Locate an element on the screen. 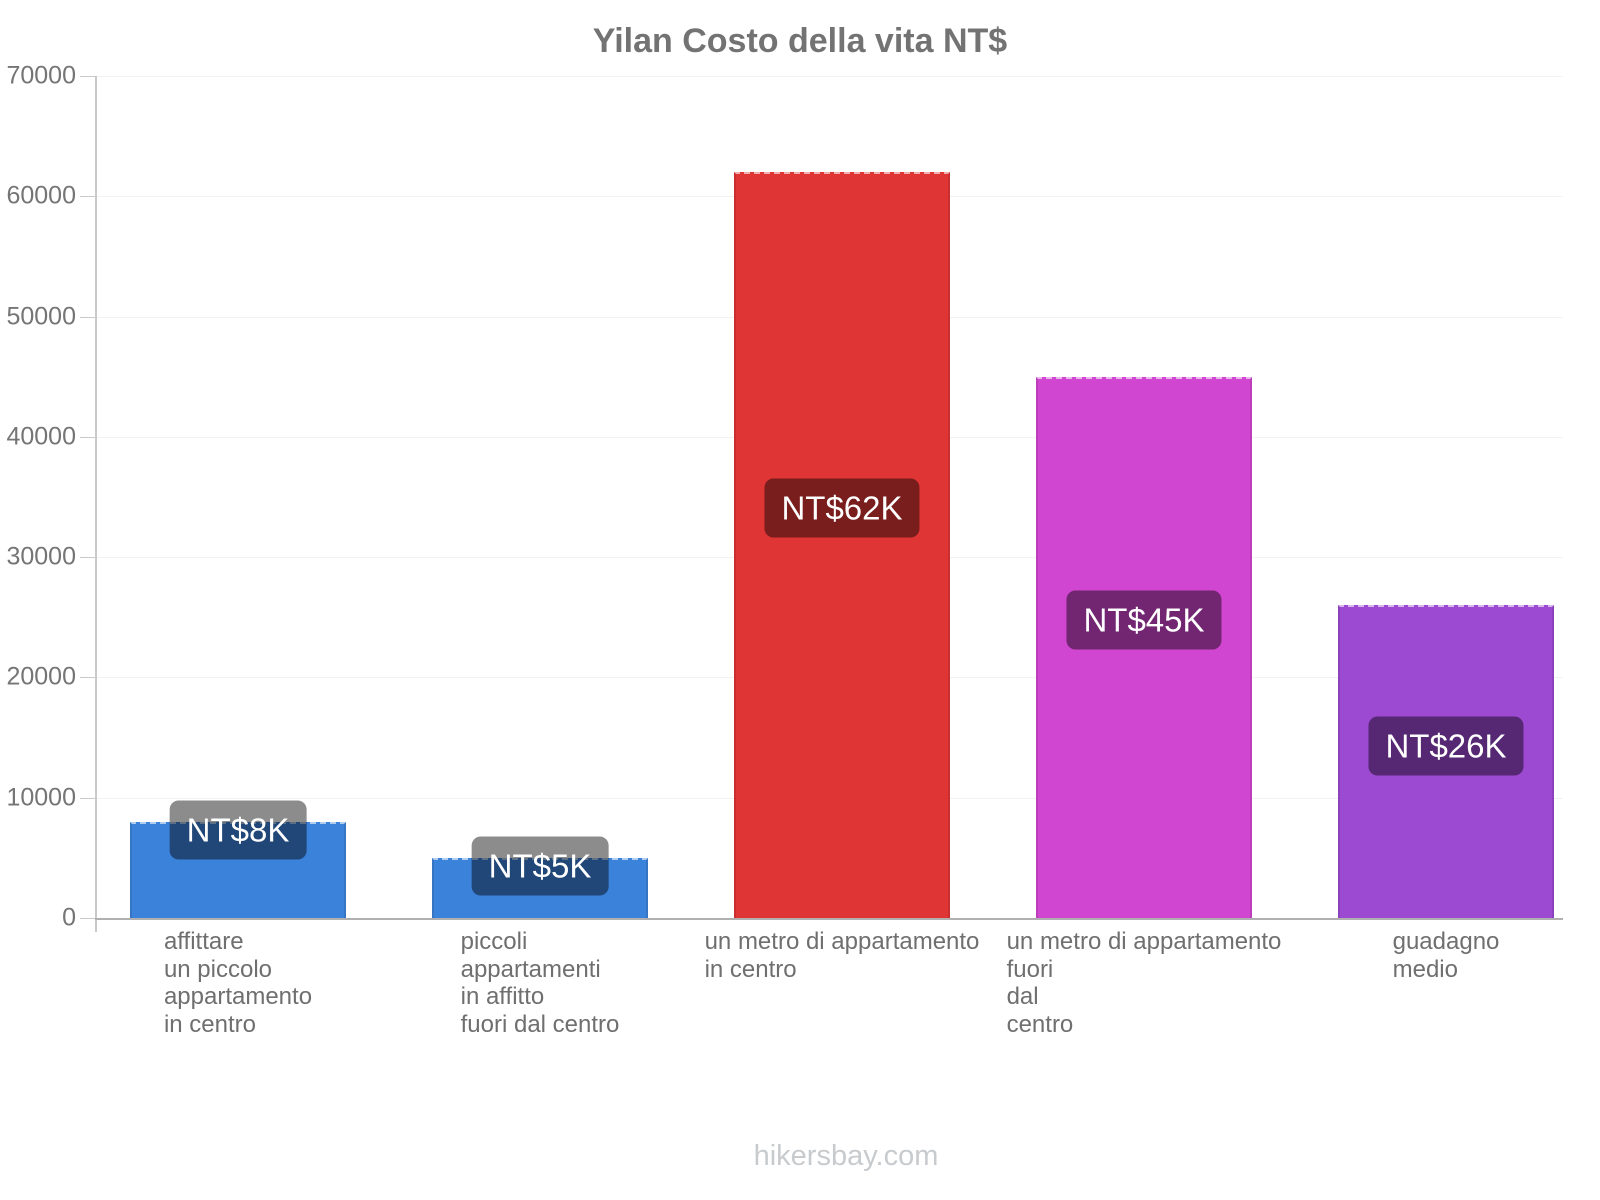  bar-value-badge: NT$5K is located at coordinates (540, 866).